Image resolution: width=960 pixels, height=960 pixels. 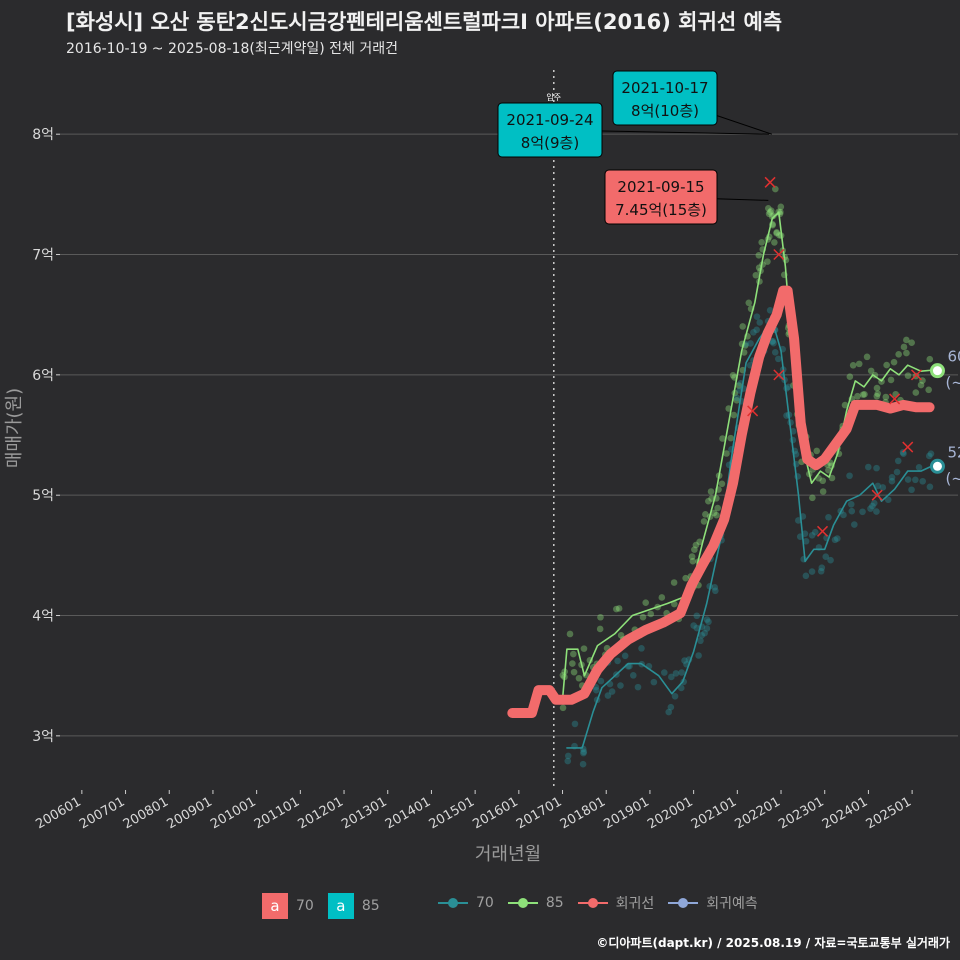 What do you see at coordinates (550, 130) in the screenshot?
I see `callout-box` at bounding box center [550, 130].